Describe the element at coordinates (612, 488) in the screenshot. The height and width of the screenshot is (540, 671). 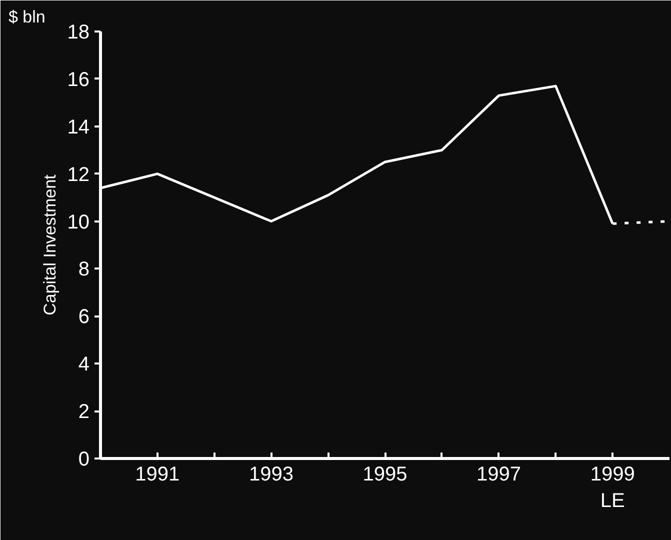
I see `x-tick-label: 1999 LE` at that location.